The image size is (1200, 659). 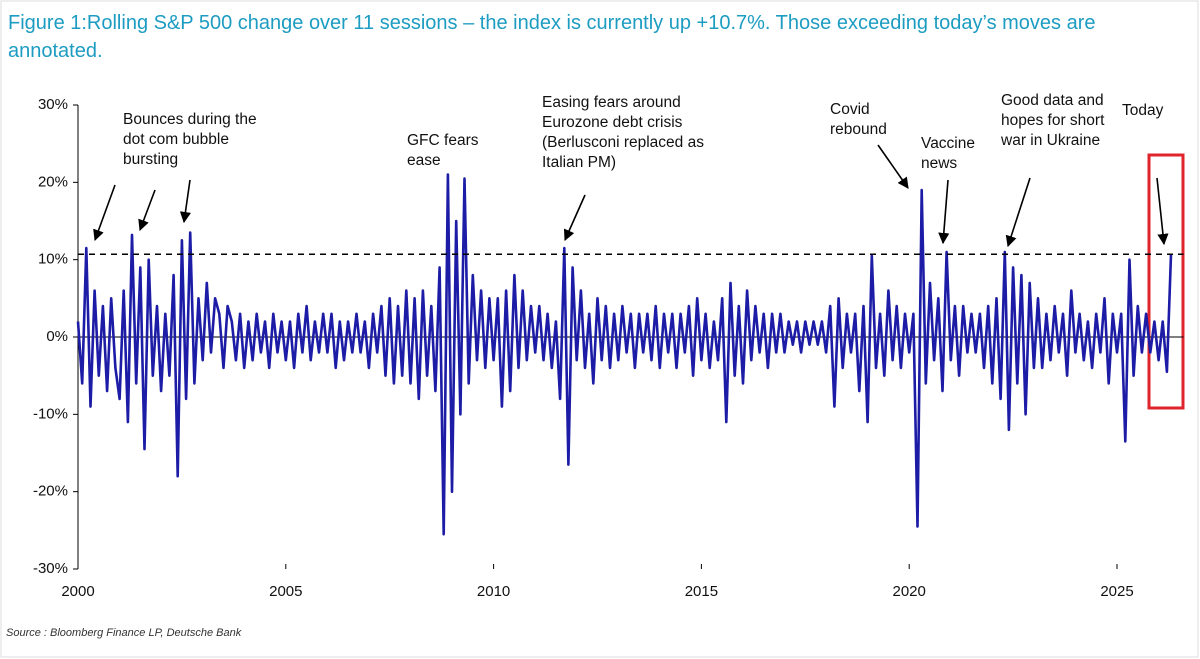 What do you see at coordinates (1052, 100) in the screenshot?
I see `annotation: Good data and` at bounding box center [1052, 100].